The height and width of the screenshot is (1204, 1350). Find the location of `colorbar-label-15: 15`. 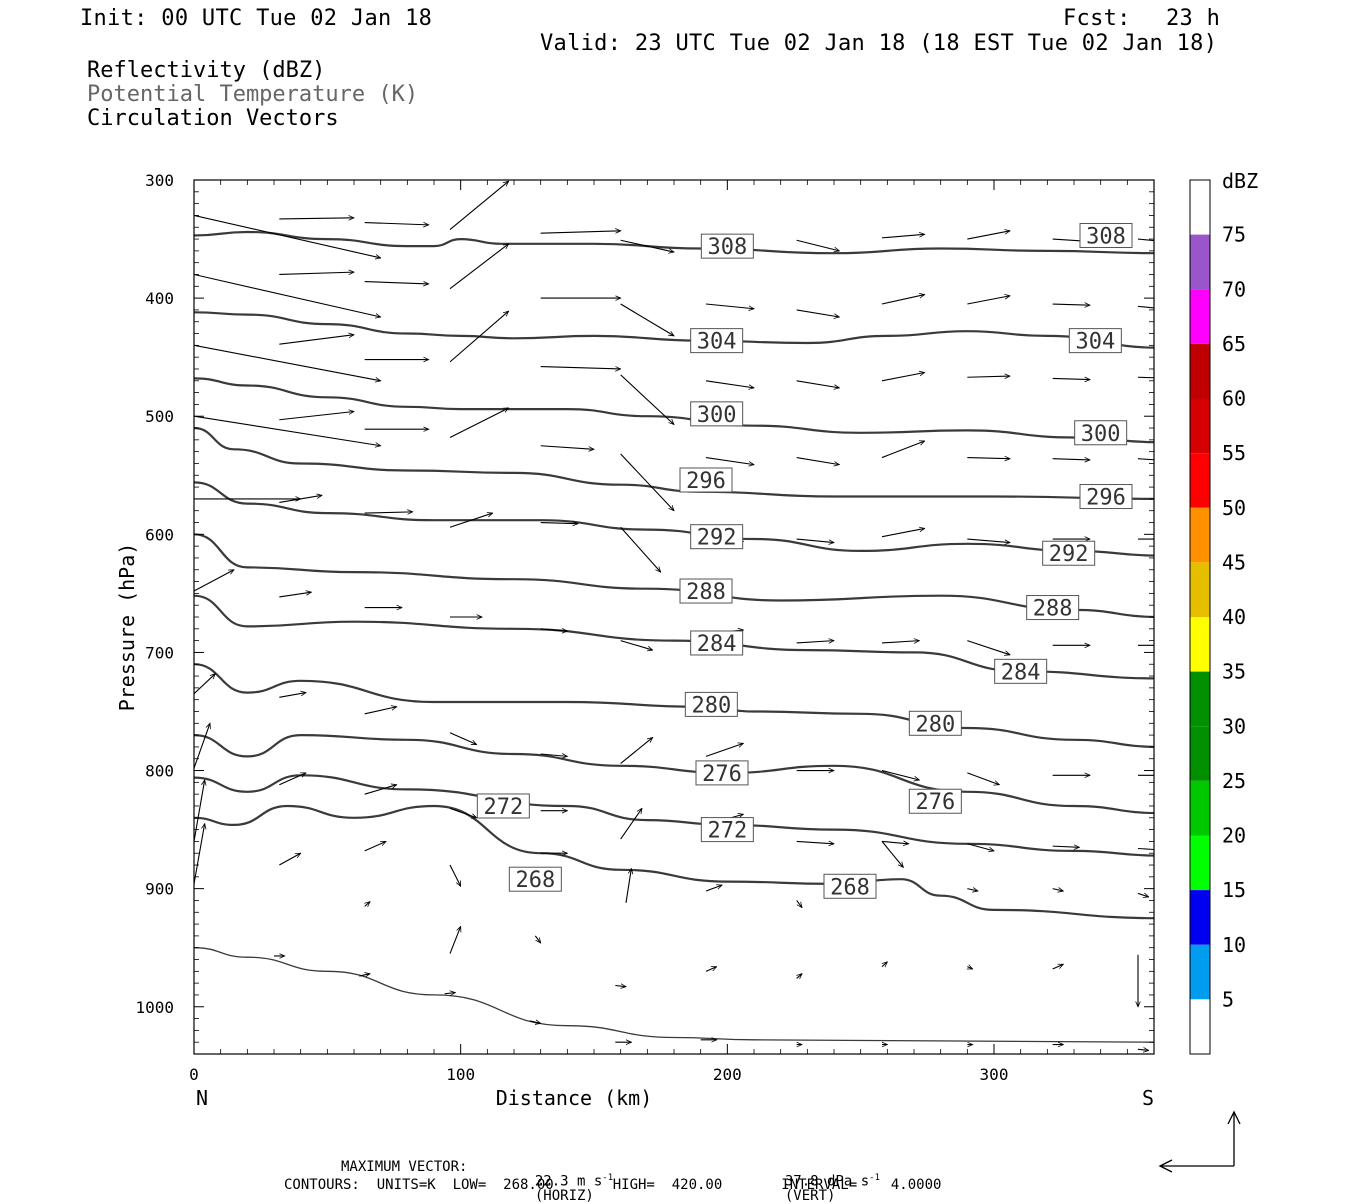

colorbar-label-15: 15 is located at coordinates (1234, 890).